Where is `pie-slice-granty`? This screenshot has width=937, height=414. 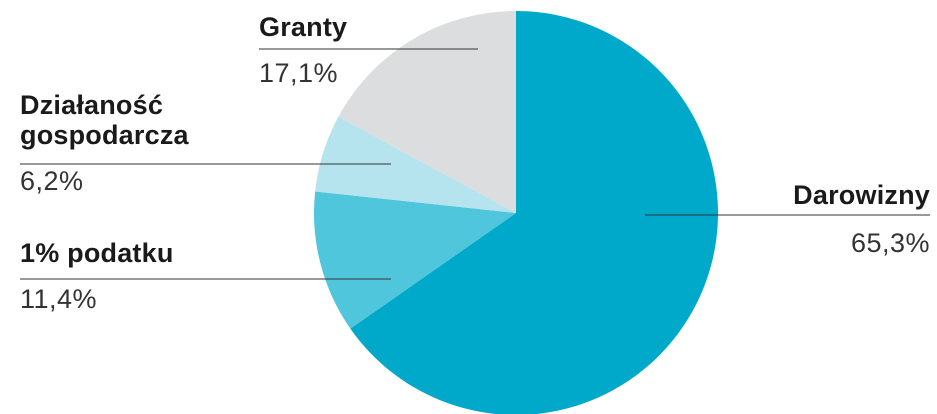
pie-slice-granty is located at coordinates (427, 112).